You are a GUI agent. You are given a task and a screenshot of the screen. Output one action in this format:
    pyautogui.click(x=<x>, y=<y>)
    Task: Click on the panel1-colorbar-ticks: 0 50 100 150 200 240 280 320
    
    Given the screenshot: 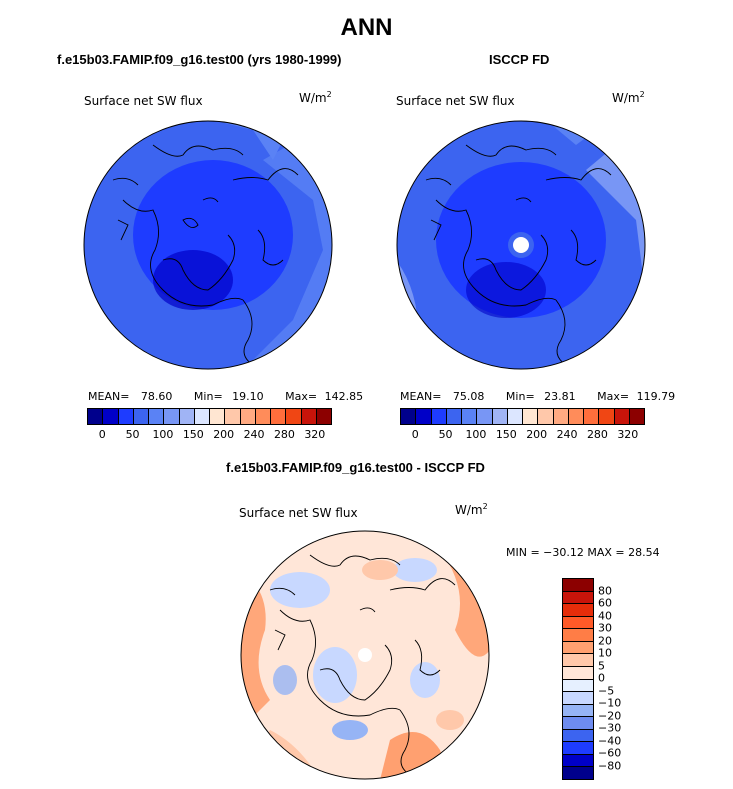 What is the action you would take?
    pyautogui.click(x=208, y=435)
    